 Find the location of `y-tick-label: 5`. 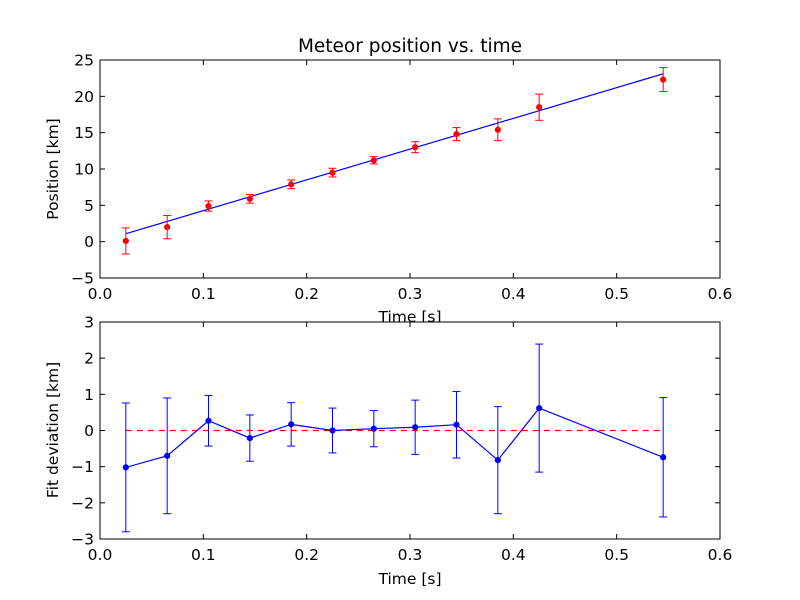

y-tick-label: 5 is located at coordinates (89, 206).